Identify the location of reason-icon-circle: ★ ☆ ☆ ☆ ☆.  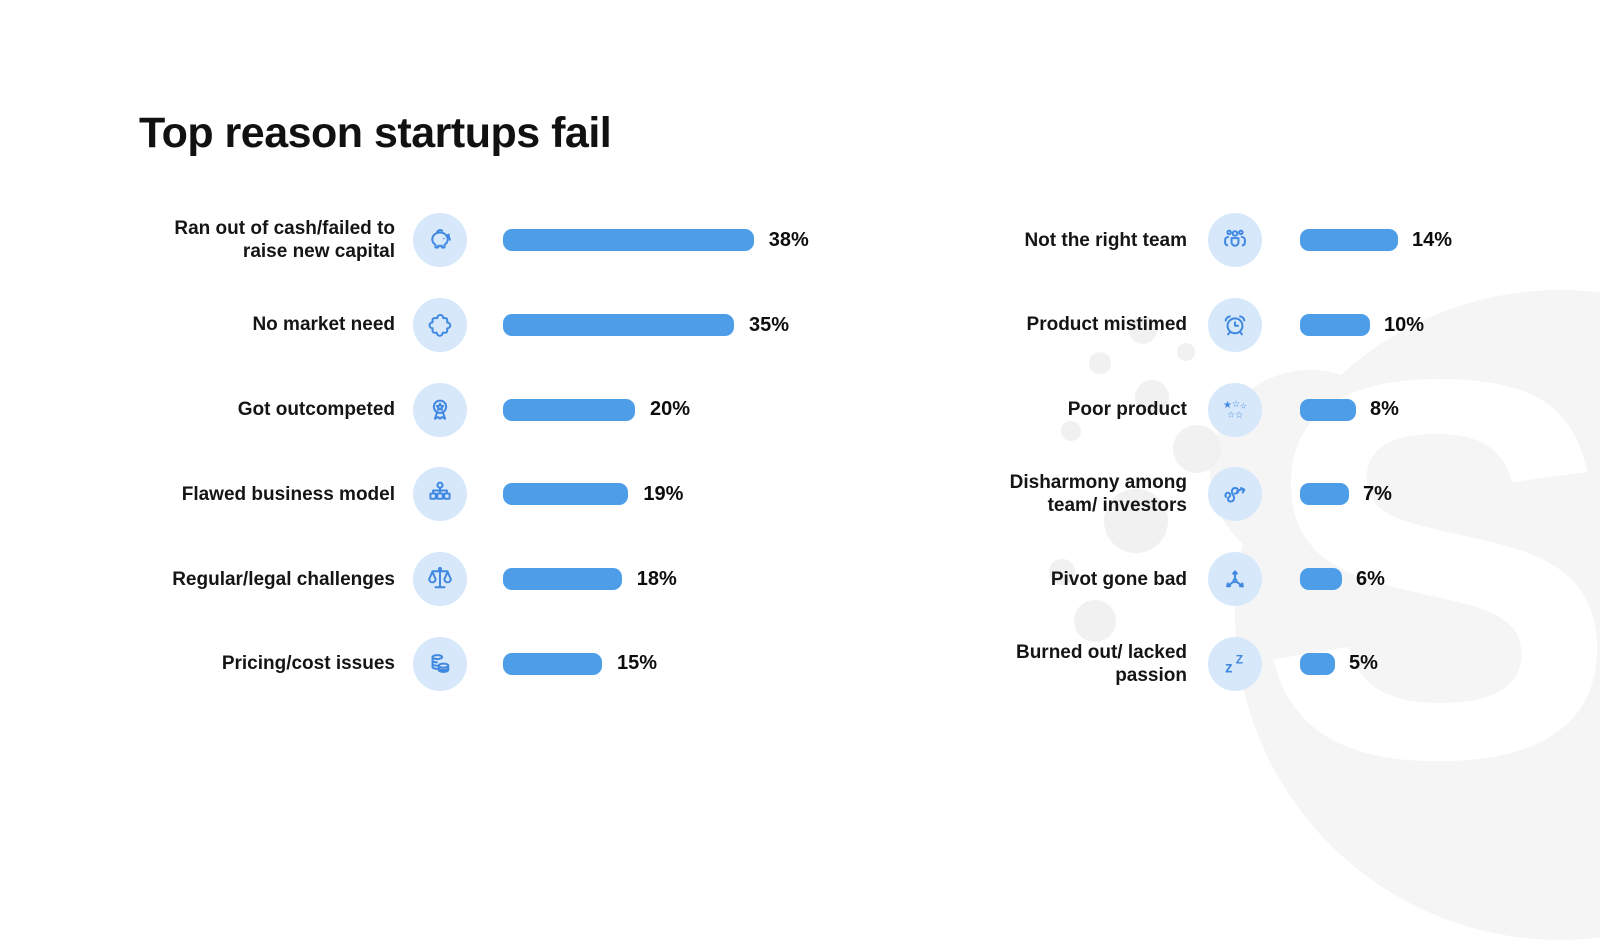
(1235, 409).